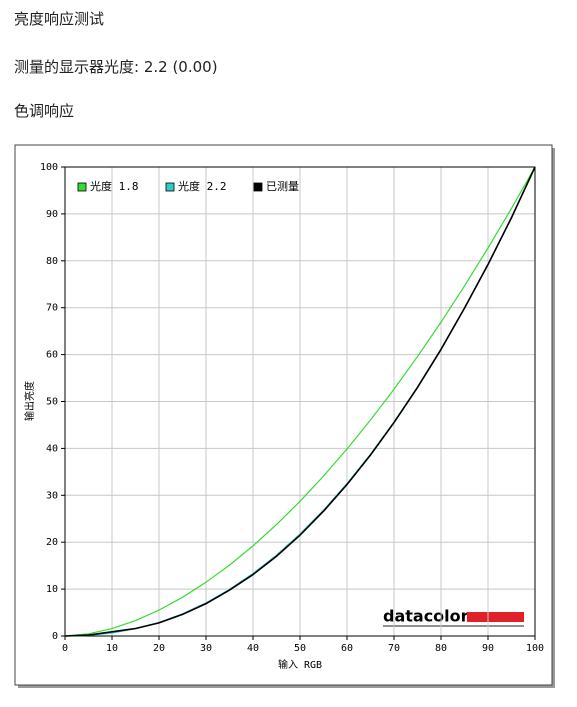  Describe the element at coordinates (52, 495) in the screenshot. I see `y-tick-label: 30` at that location.